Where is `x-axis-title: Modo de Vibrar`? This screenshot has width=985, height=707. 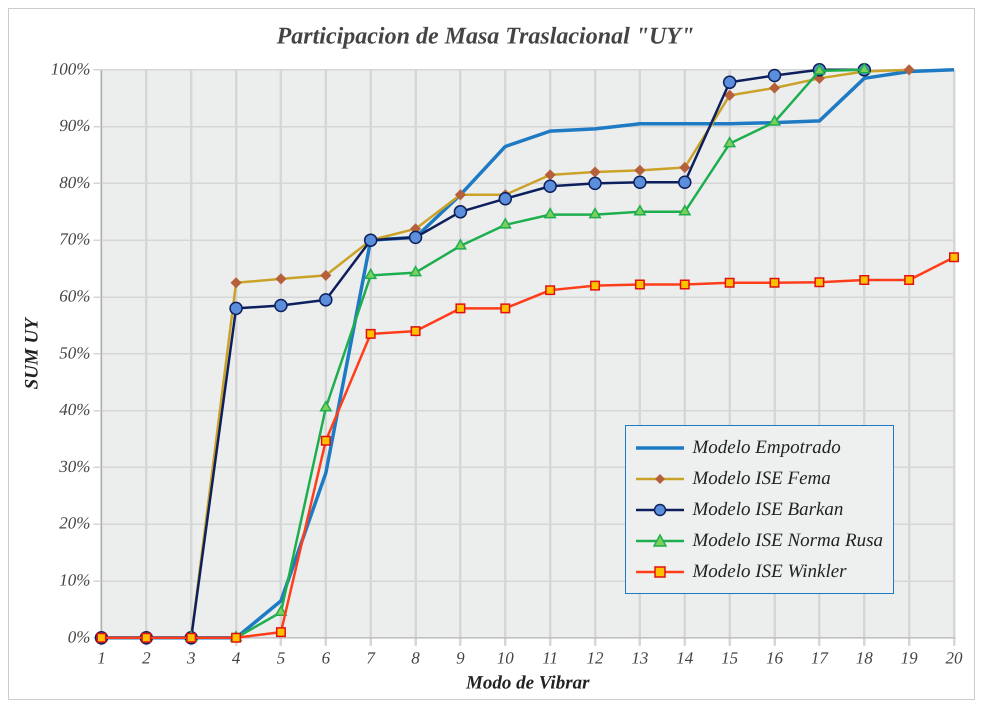 x-axis-title: Modo de Vibrar is located at coordinates (527, 683).